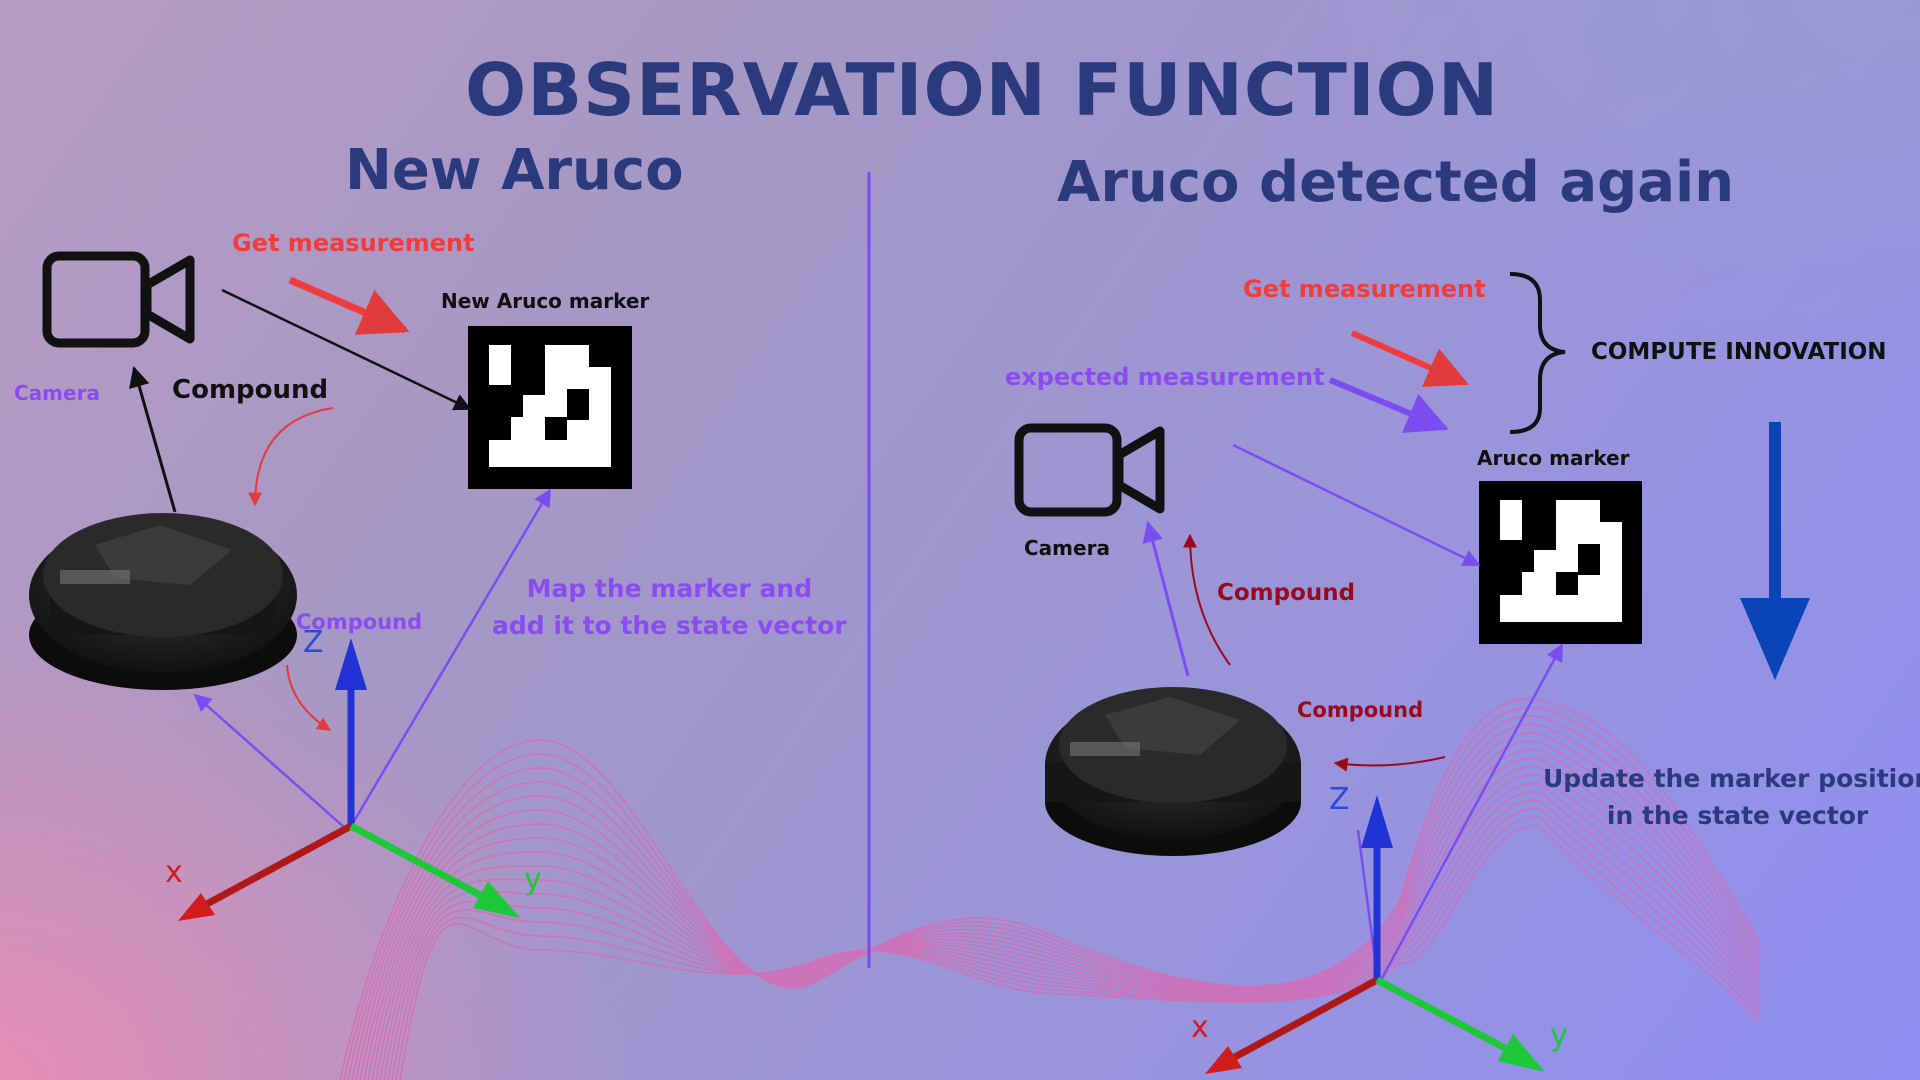 The width and height of the screenshot is (1920, 1080). Describe the element at coordinates (1737, 815) in the screenshot. I see `update-marker-note-line2: in the state vector` at that location.